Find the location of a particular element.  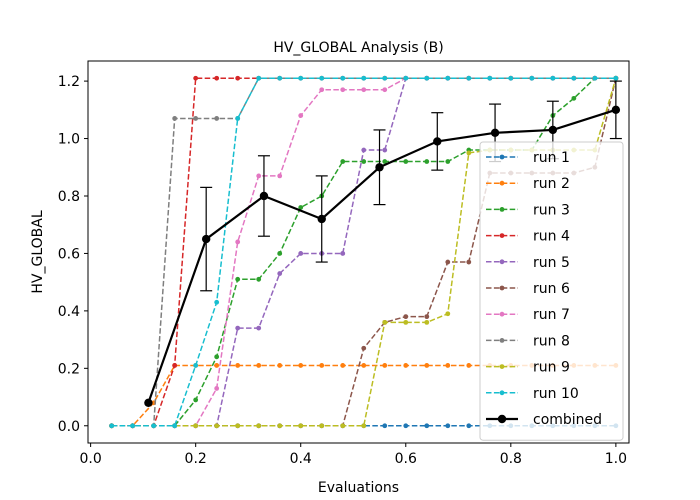

x-tick-label: 0.8 is located at coordinates (511, 459).